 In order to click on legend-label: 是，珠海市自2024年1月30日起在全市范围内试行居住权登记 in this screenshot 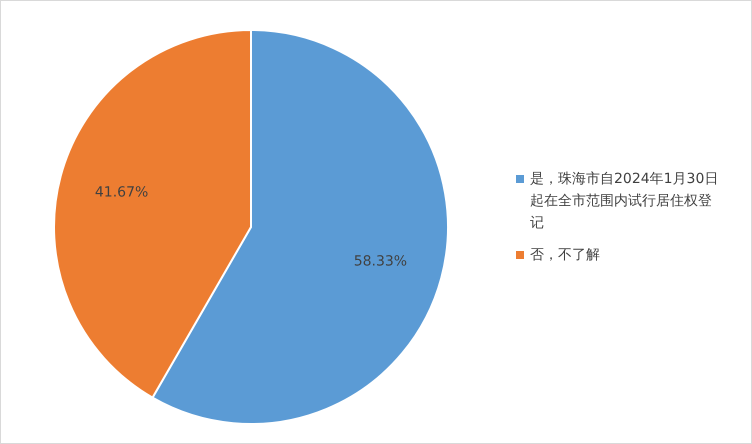, I will do `click(625, 201)`.